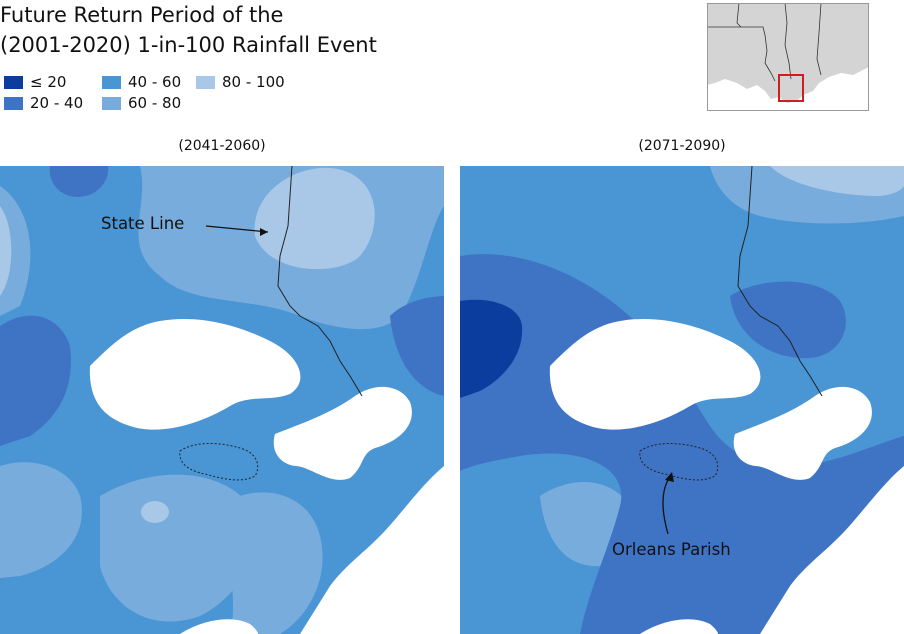 The width and height of the screenshot is (904, 634). What do you see at coordinates (48, 82) in the screenshot?
I see `legend-label-le20: ≤ 20` at bounding box center [48, 82].